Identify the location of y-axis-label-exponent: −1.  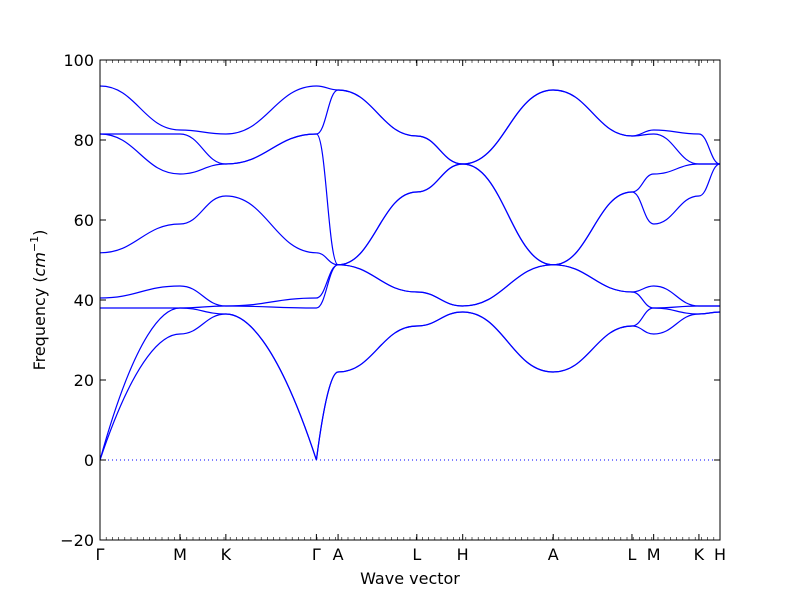
(34, 244).